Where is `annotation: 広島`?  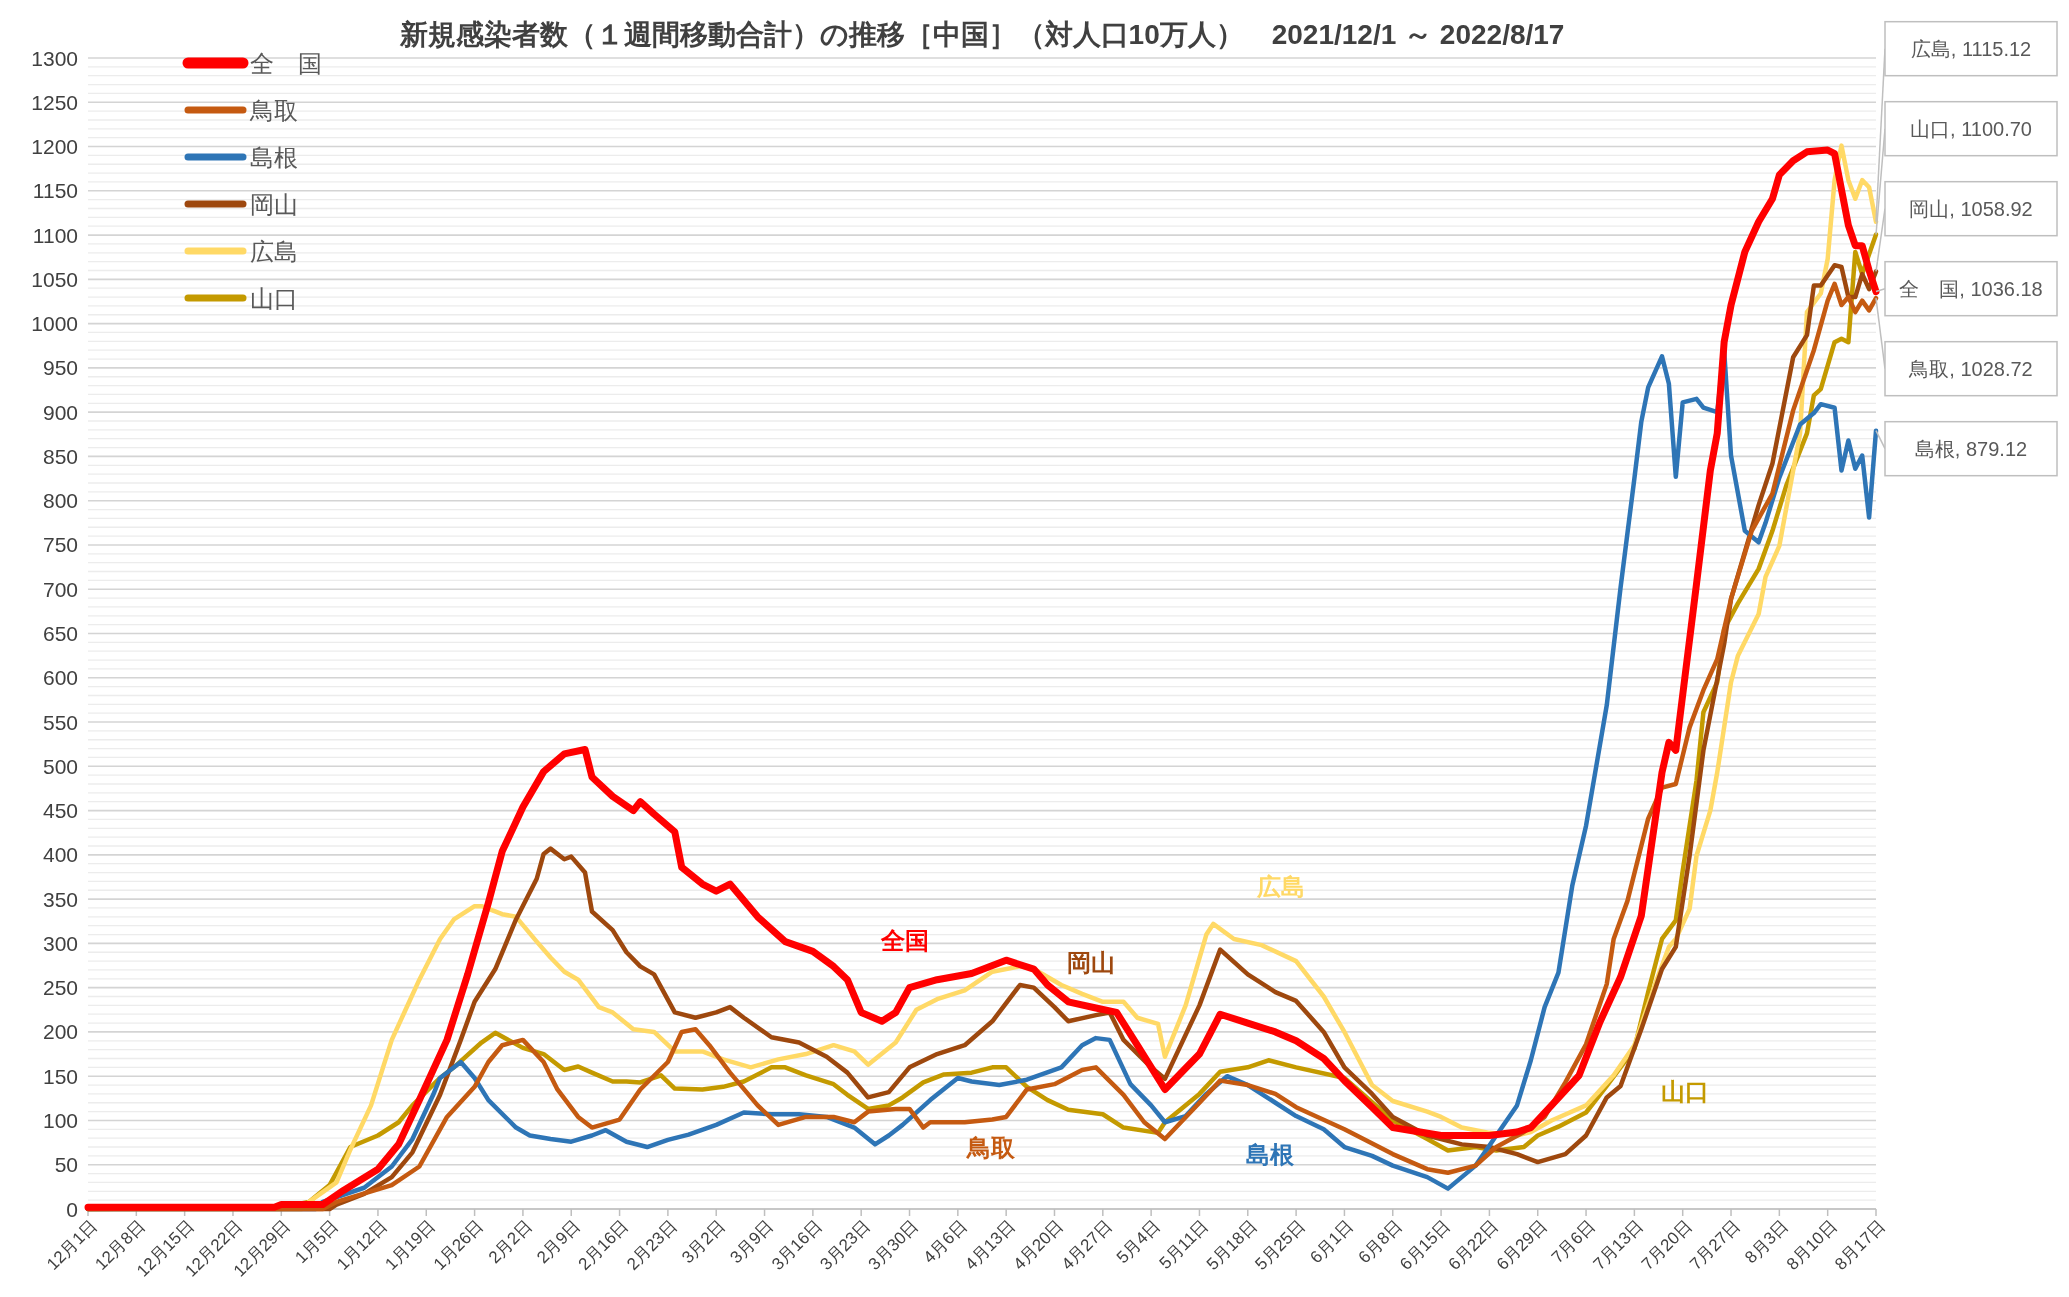 annotation: 広島 is located at coordinates (1280, 887).